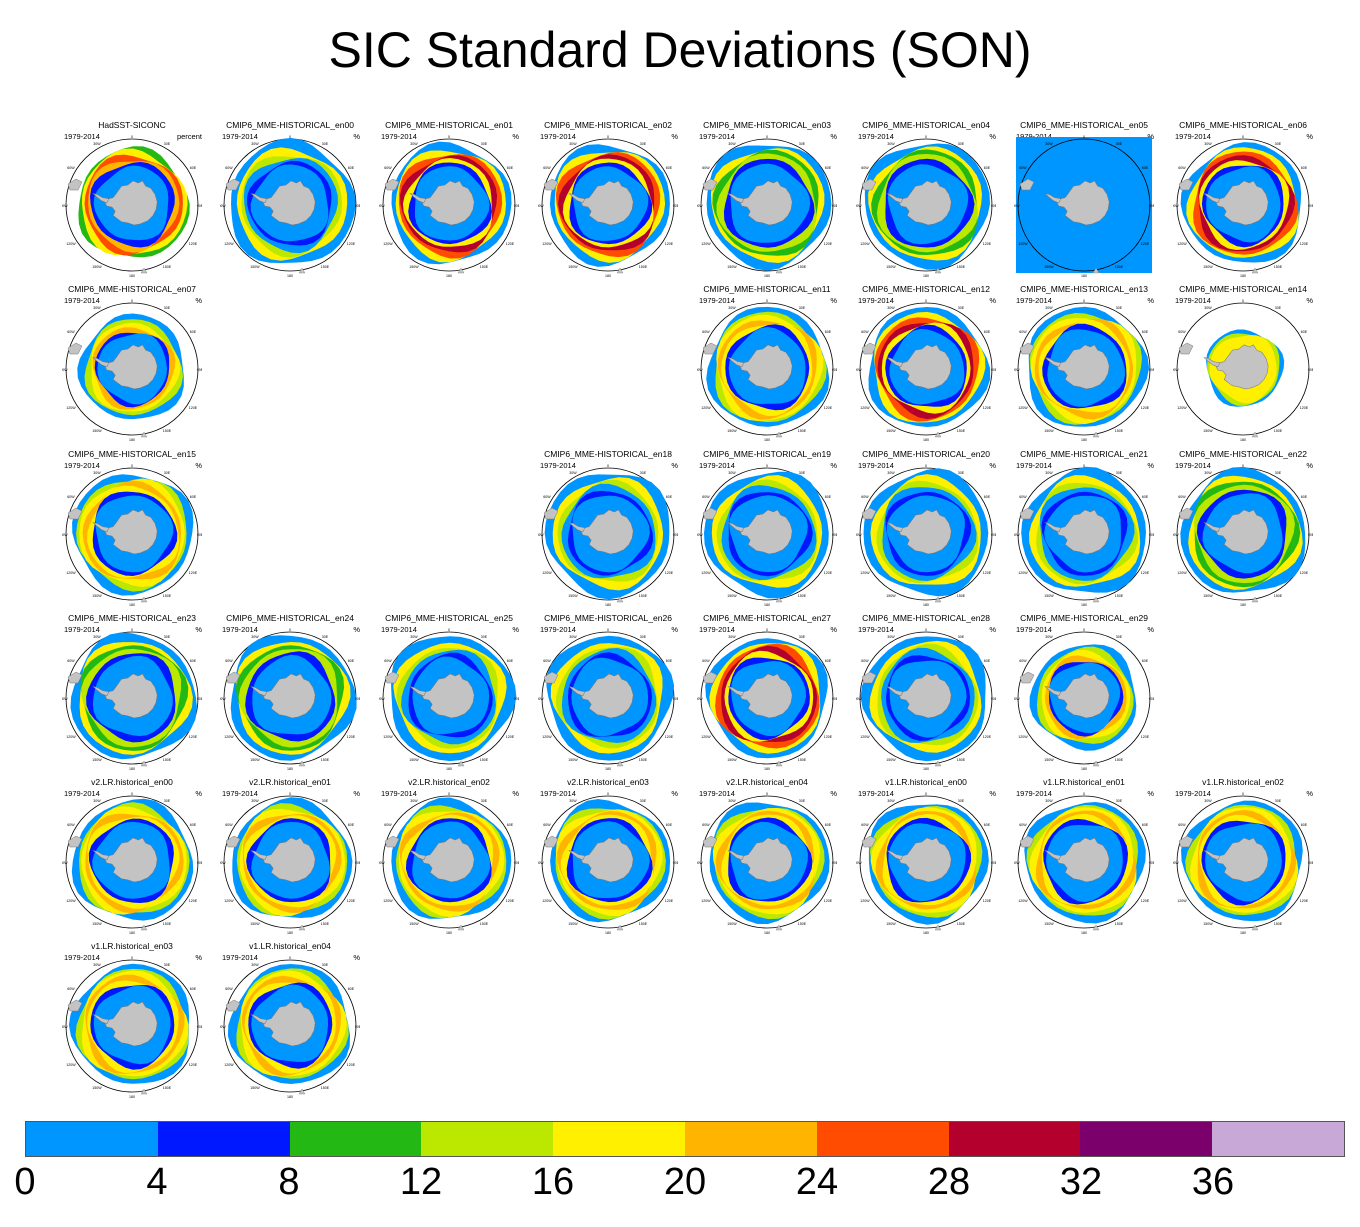  I want to click on figure-title: SIC Standard Deviations (SON), so click(680, 50).